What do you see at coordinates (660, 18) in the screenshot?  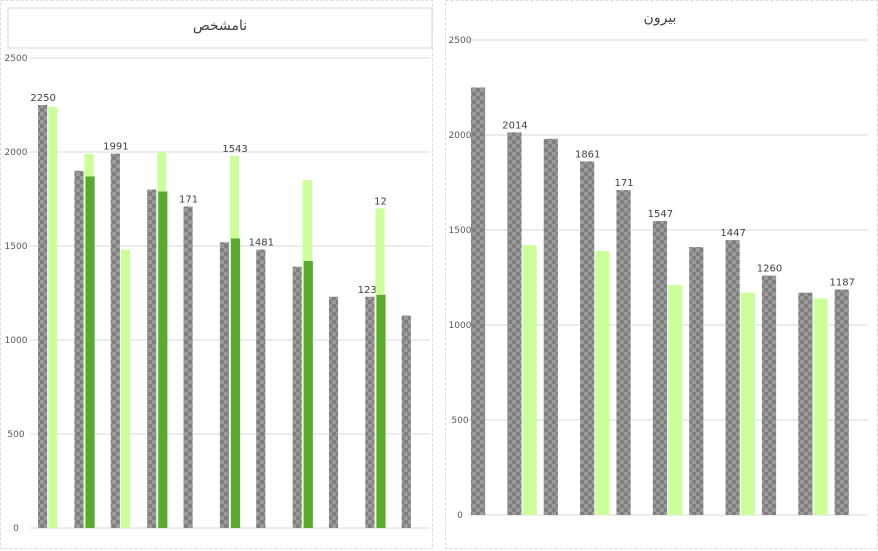 I see `chart-right-title: بیرون` at bounding box center [660, 18].